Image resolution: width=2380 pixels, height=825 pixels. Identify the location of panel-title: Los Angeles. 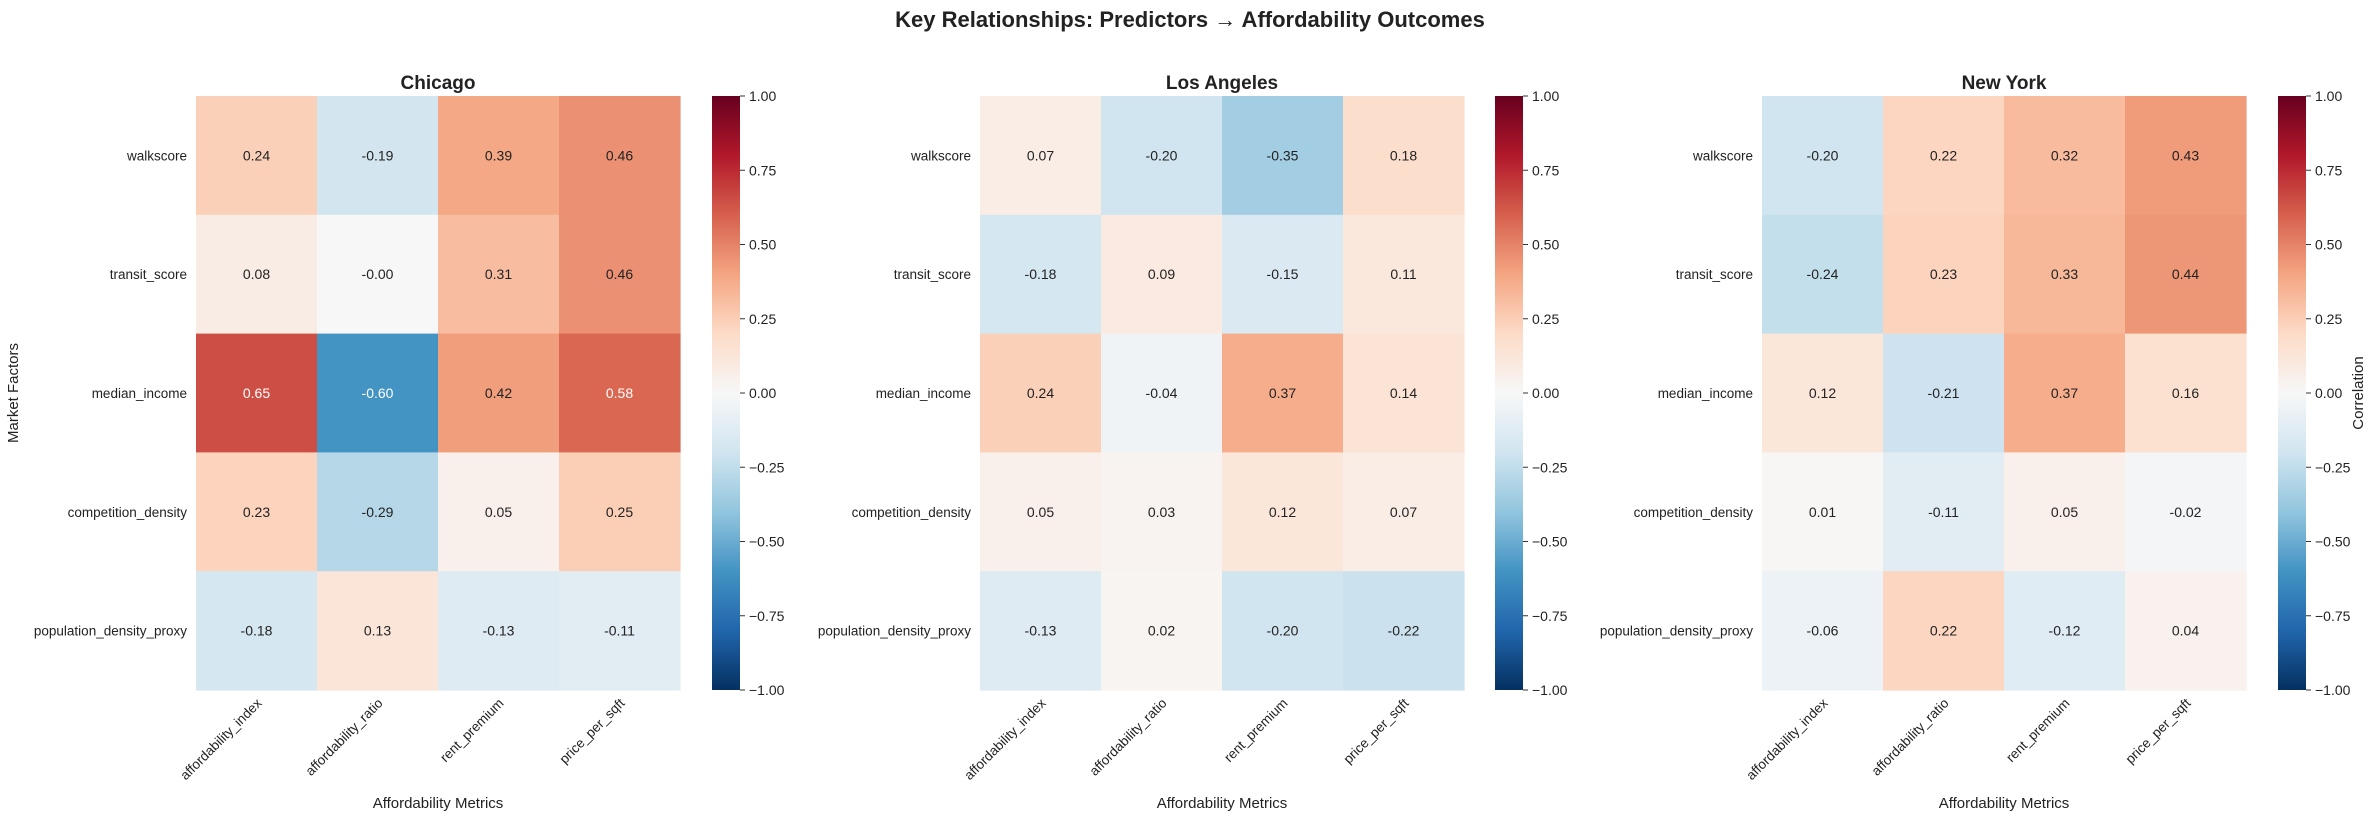
(1222, 83).